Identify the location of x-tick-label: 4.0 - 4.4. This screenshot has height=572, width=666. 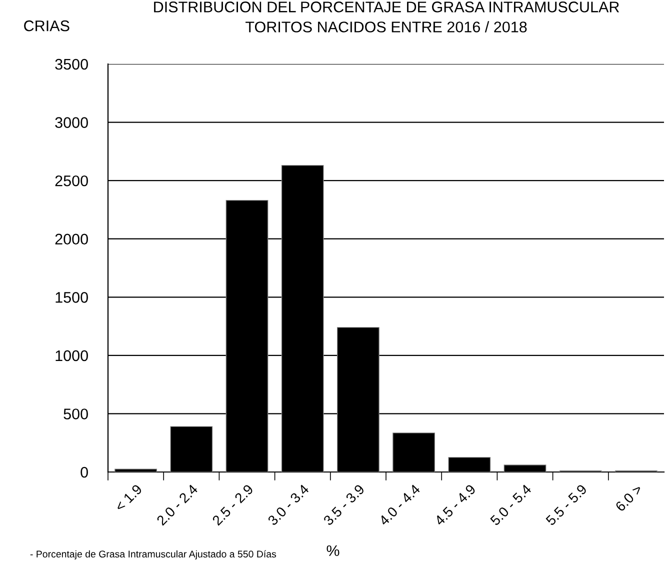
(399, 505).